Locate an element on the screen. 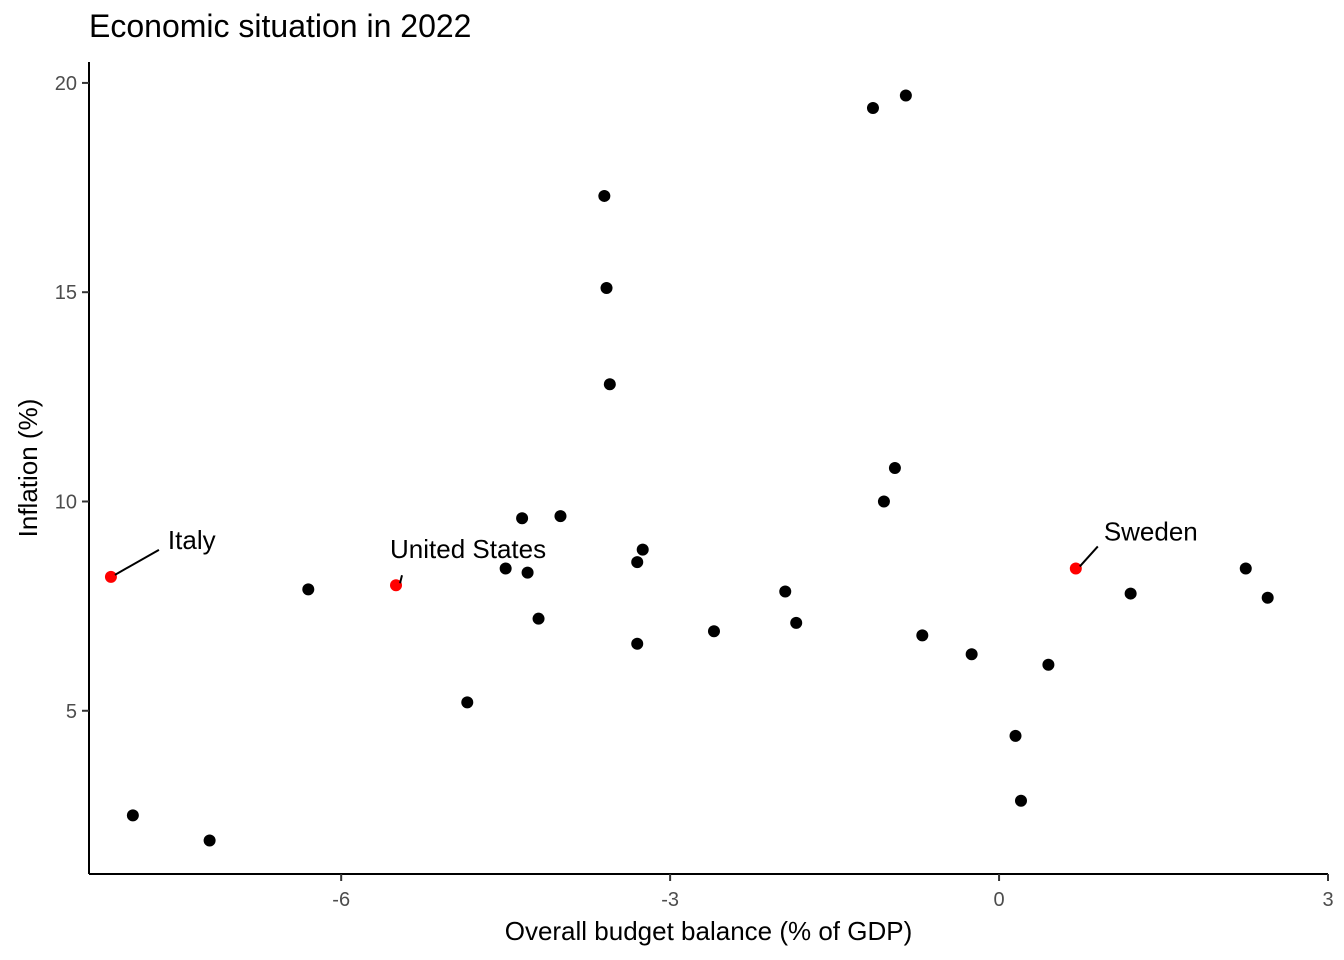 The image size is (1344, 960). y-tick-label: 20 is located at coordinates (66, 84).